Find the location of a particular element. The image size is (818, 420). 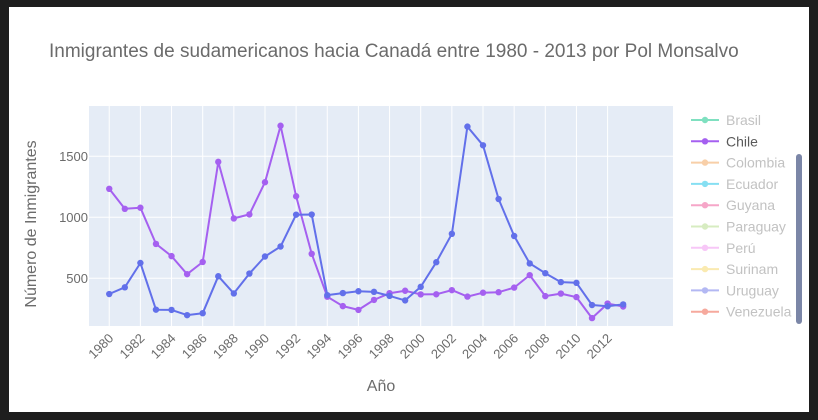

legend-label: Uruguay is located at coordinates (752, 290).